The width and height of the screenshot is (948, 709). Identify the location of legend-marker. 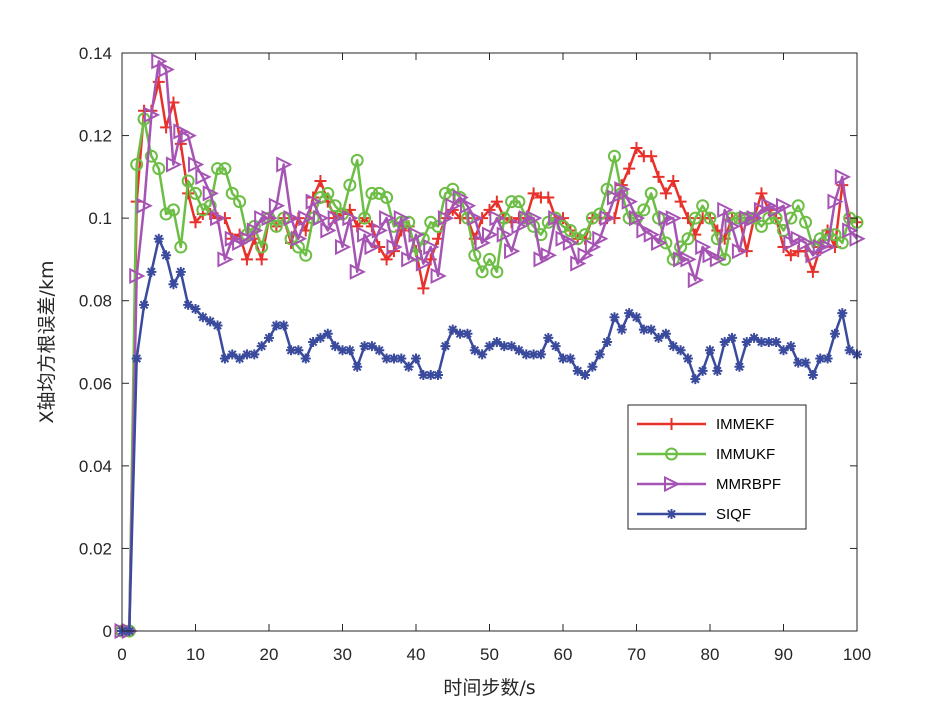
(671, 424).